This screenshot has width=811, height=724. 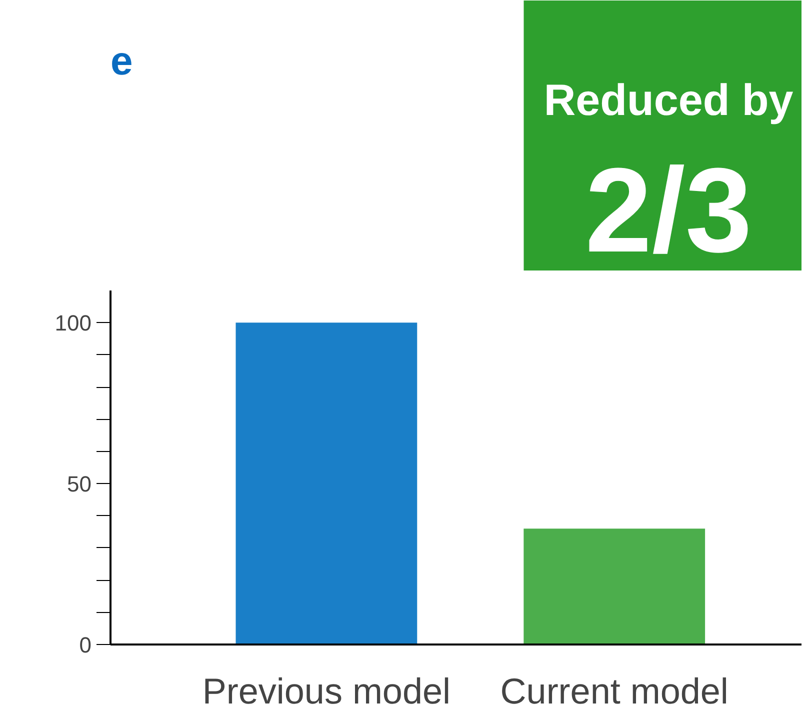 What do you see at coordinates (73, 323) in the screenshot?
I see `y-tick-label: 100` at bounding box center [73, 323].